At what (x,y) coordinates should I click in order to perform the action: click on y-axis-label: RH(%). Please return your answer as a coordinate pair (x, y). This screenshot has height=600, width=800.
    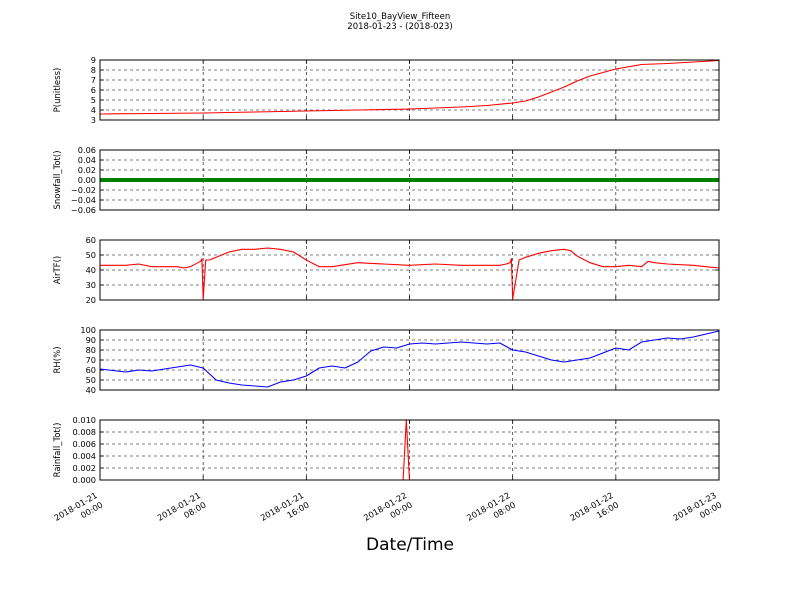
    Looking at the image, I should click on (58, 359).